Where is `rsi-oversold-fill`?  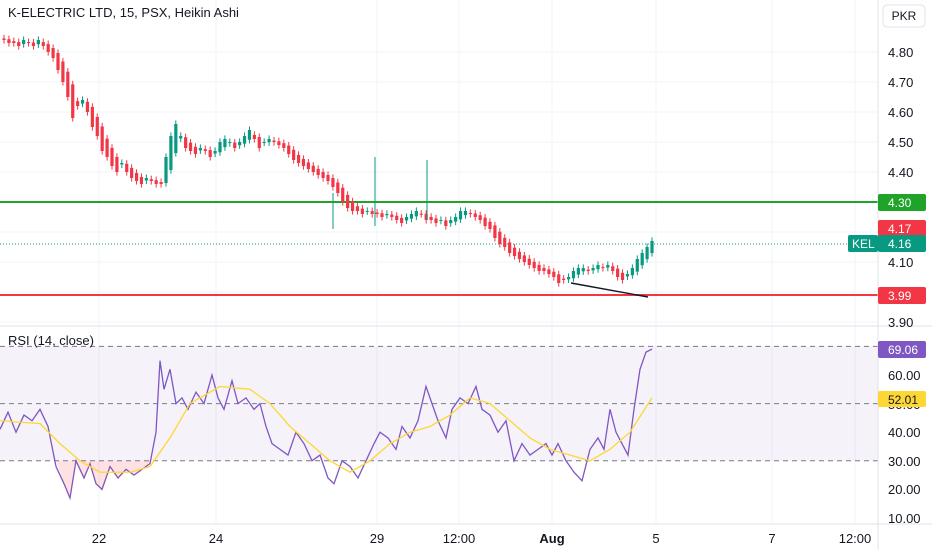 rsi-oversold-fill is located at coordinates (104, 479).